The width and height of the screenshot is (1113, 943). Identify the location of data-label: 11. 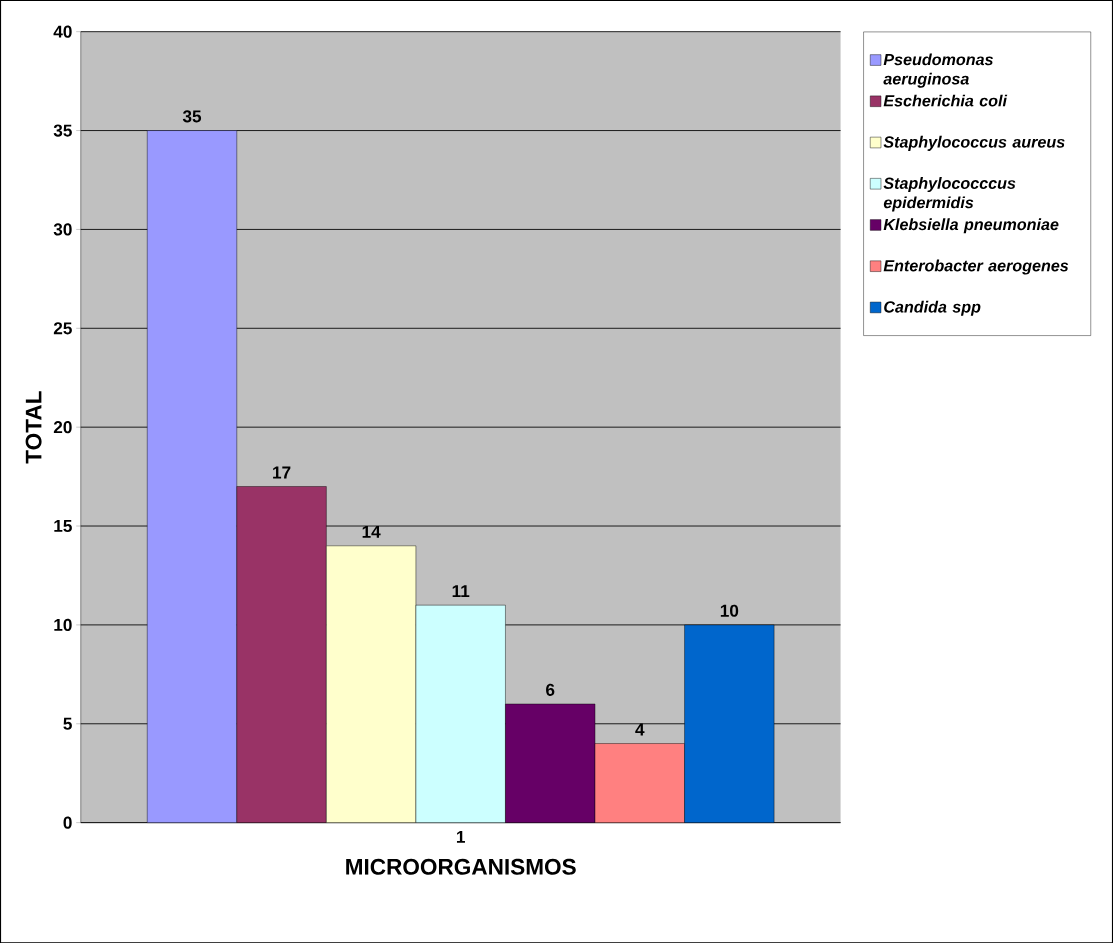
(461, 591).